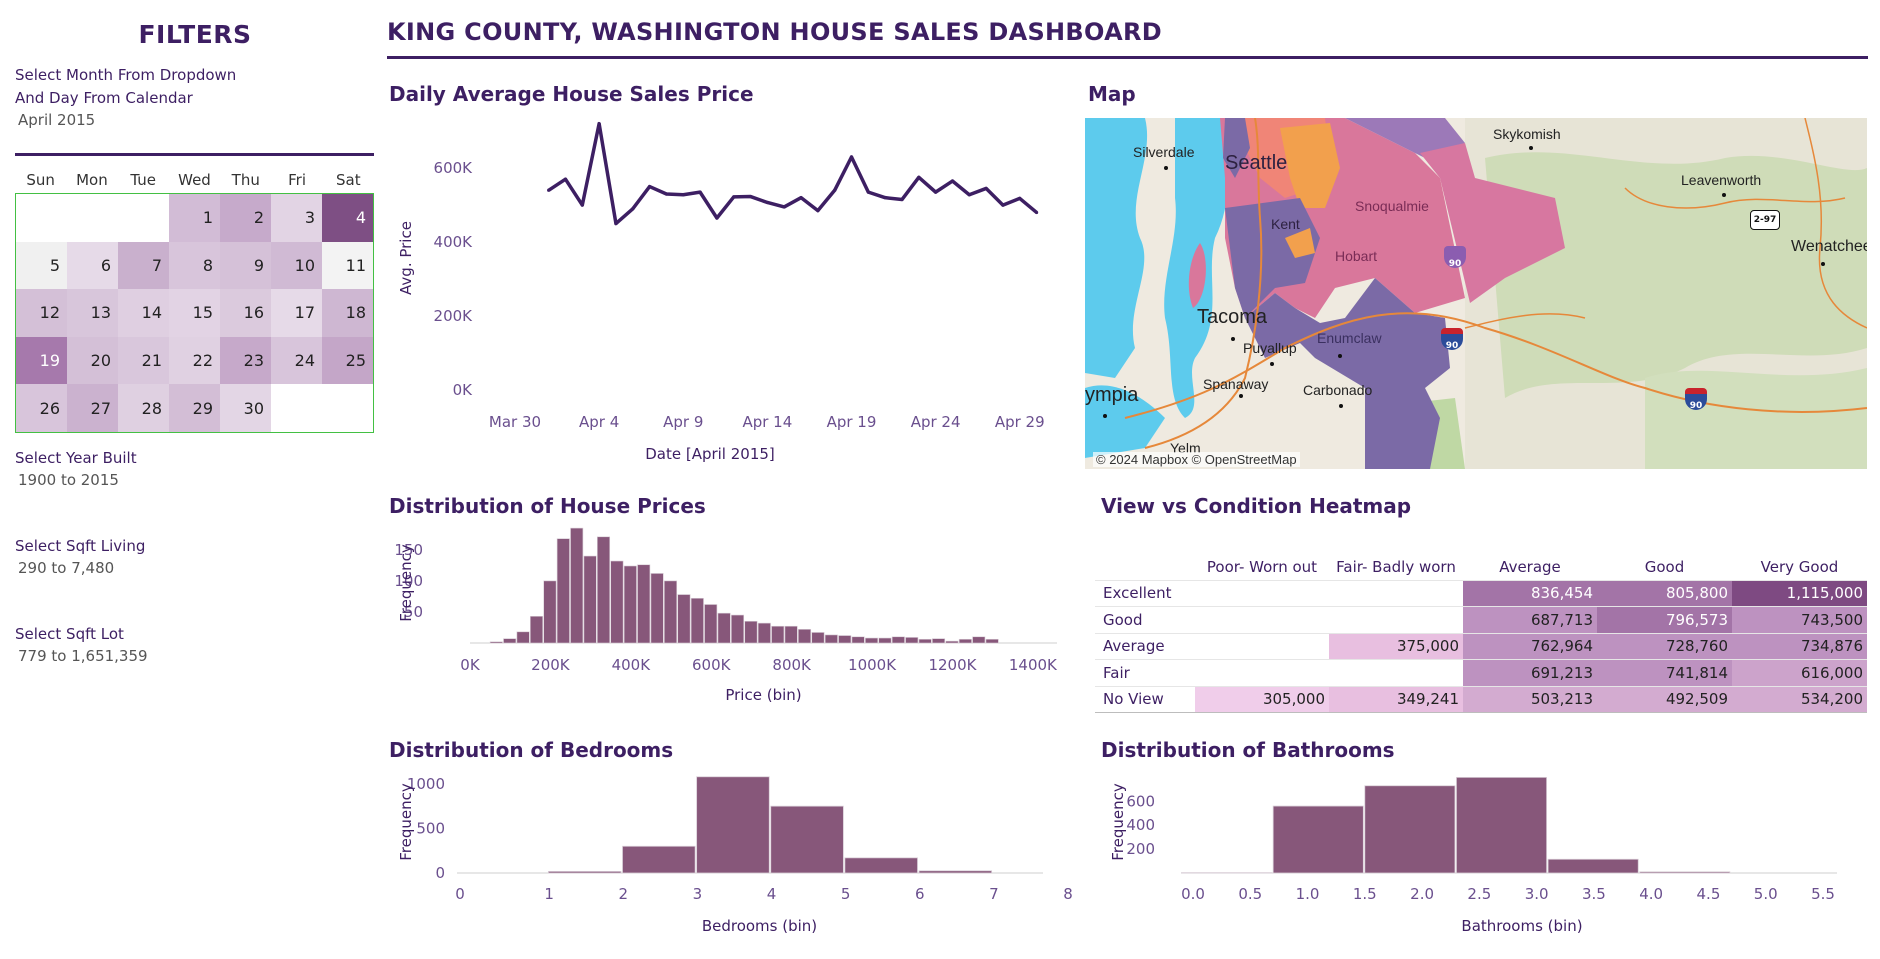  What do you see at coordinates (194, 360) in the screenshot?
I see `calendar-day: 22` at bounding box center [194, 360].